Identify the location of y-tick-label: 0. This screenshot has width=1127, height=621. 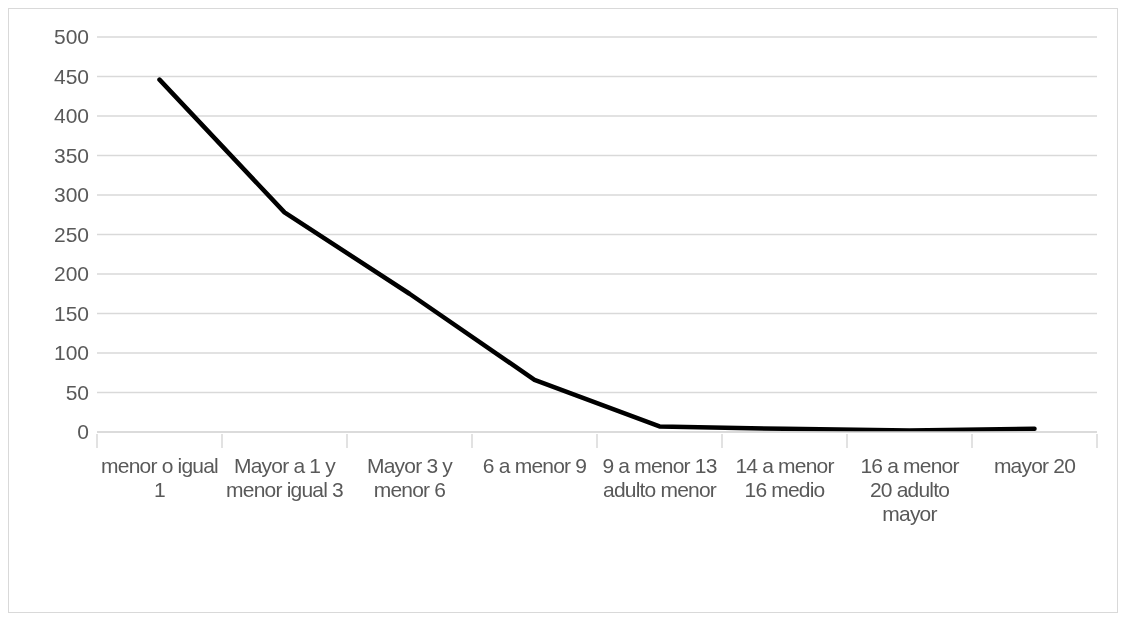
(83, 432).